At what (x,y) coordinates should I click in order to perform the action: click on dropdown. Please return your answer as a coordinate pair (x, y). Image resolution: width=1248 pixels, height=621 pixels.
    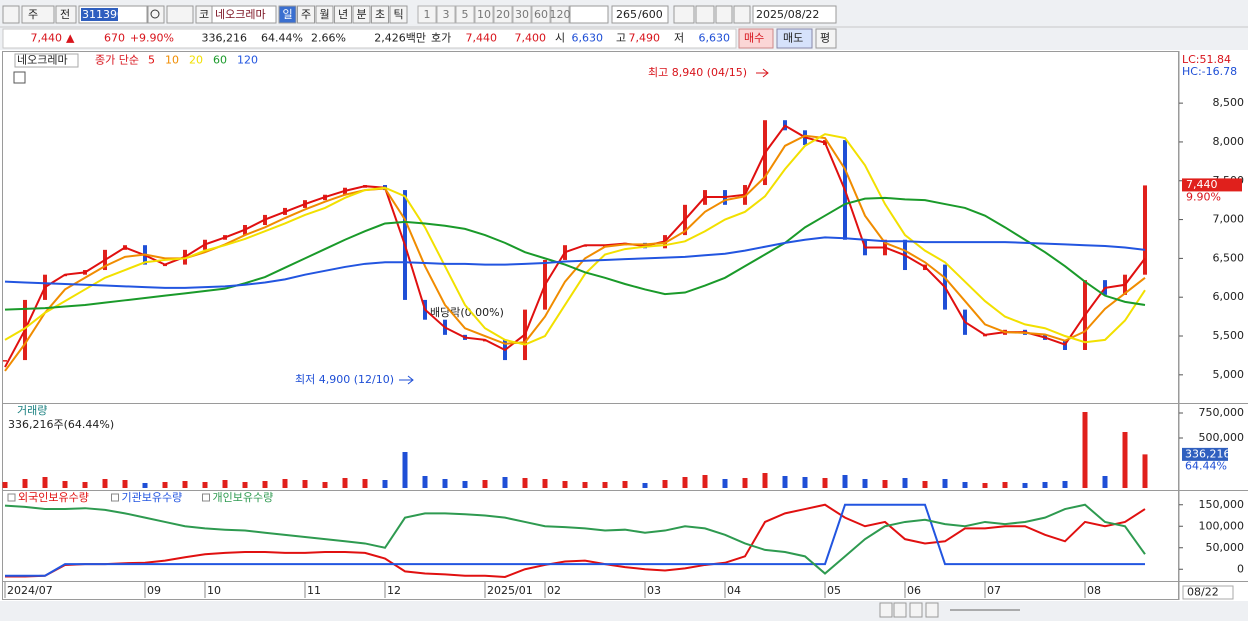
    Looking at the image, I should click on (589, 14).